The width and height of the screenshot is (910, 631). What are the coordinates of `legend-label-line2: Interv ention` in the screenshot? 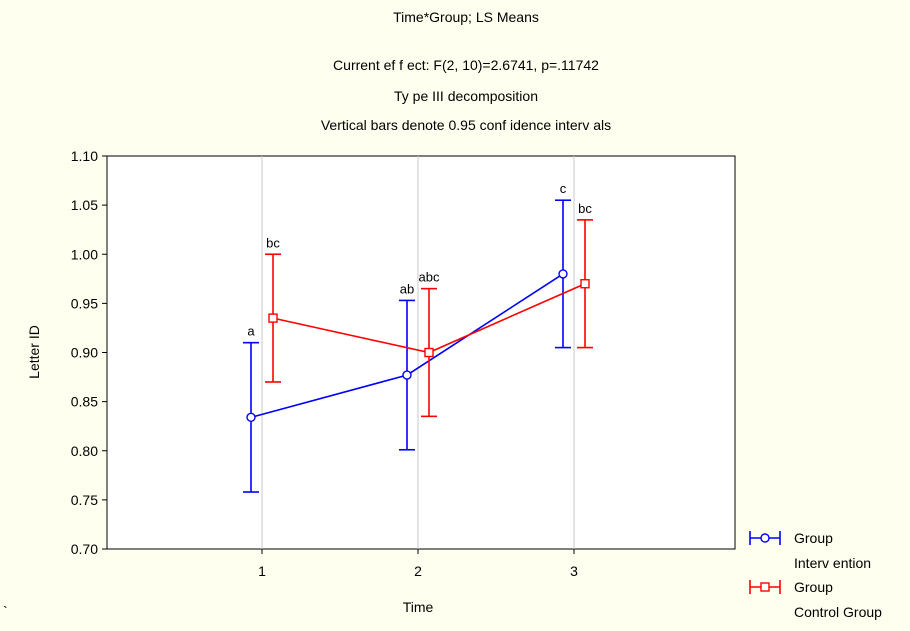 It's located at (832, 563).